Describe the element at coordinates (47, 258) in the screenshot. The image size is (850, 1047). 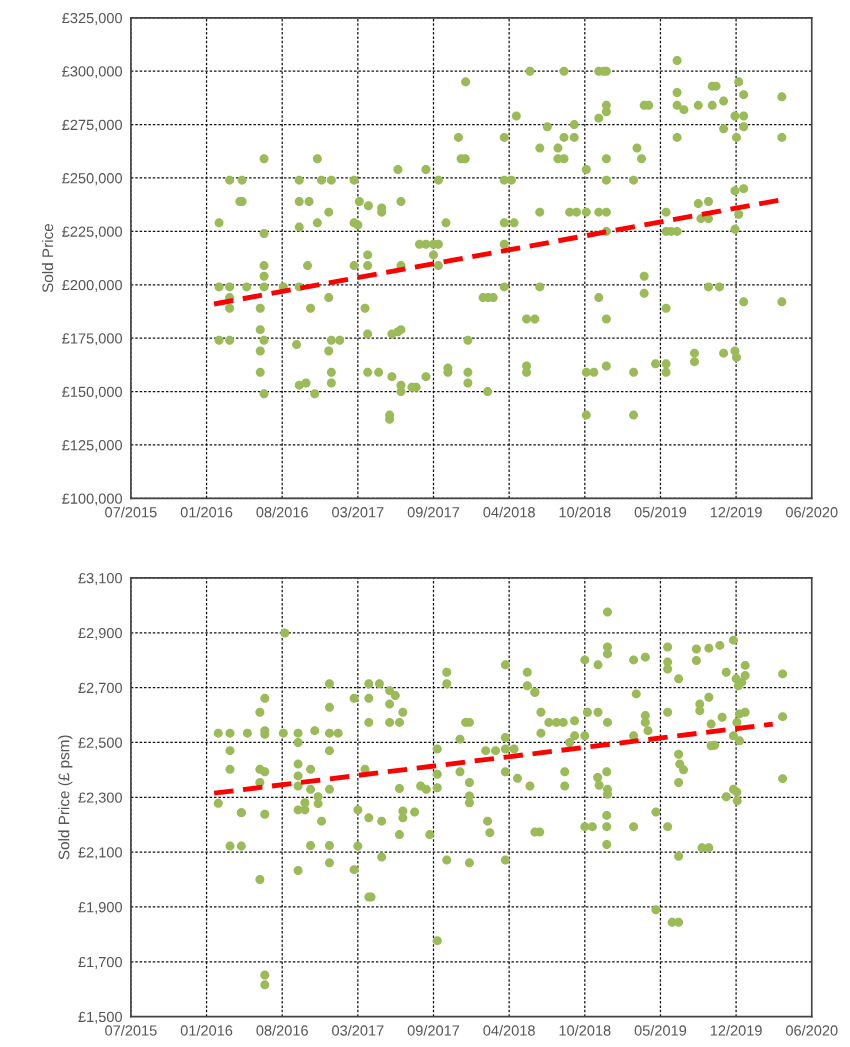
I see `y-axis-title: Sold Price` at that location.